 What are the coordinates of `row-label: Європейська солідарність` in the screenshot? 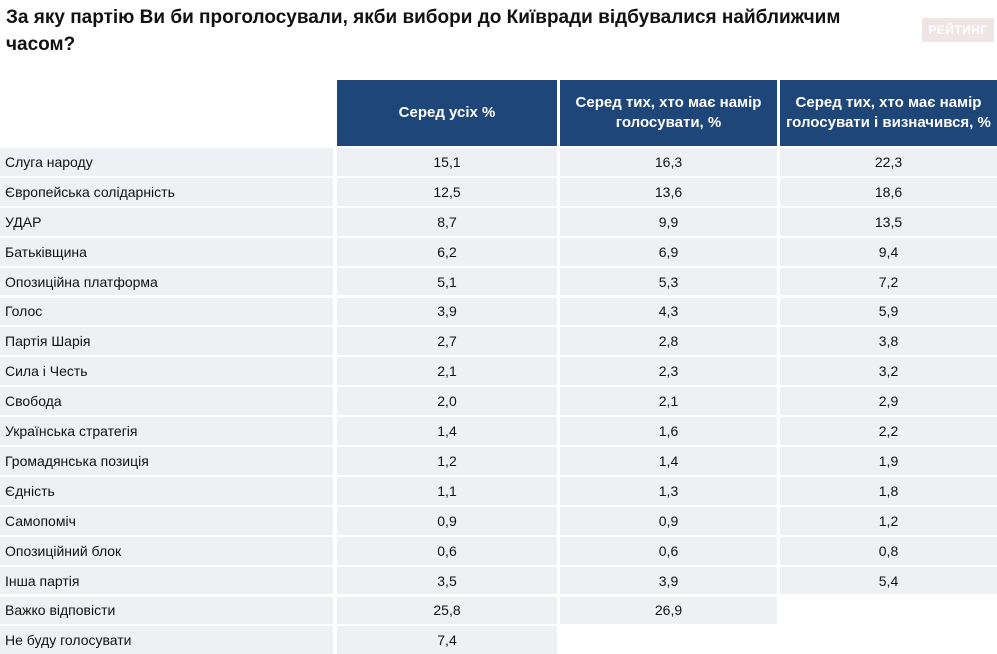 It's located at (166, 191).